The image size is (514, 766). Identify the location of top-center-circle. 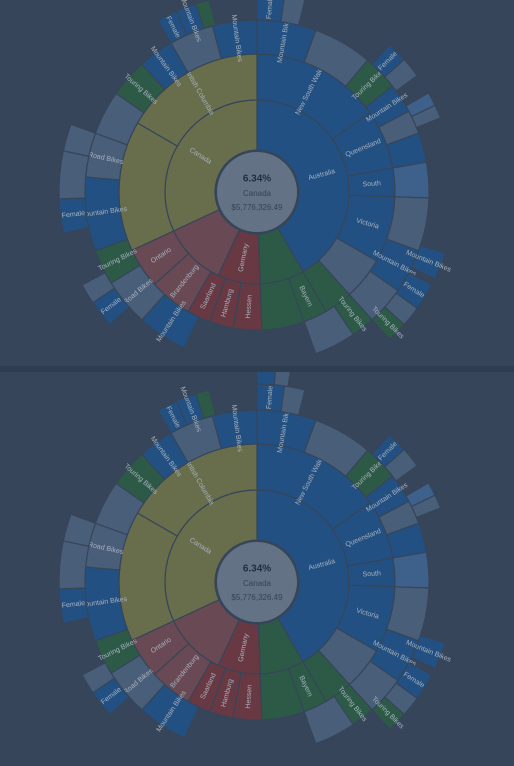
(257, 192).